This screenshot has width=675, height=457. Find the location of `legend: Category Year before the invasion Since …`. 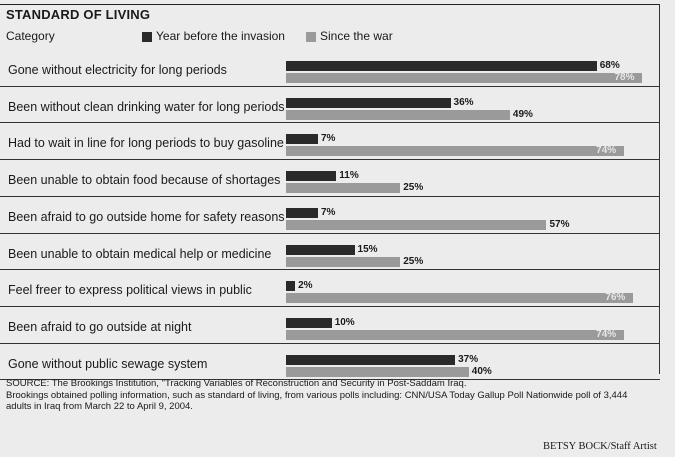

legend: Category Year before the invasion Since … is located at coordinates (331, 37).